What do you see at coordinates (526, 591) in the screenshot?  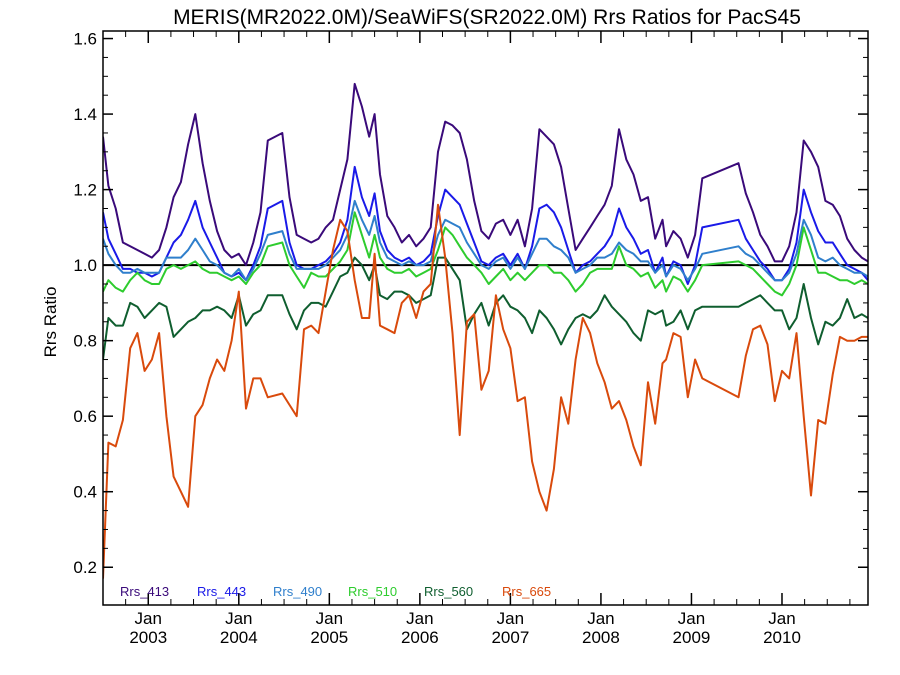 I see `legend-entry-rrs-665: Rrs_665` at bounding box center [526, 591].